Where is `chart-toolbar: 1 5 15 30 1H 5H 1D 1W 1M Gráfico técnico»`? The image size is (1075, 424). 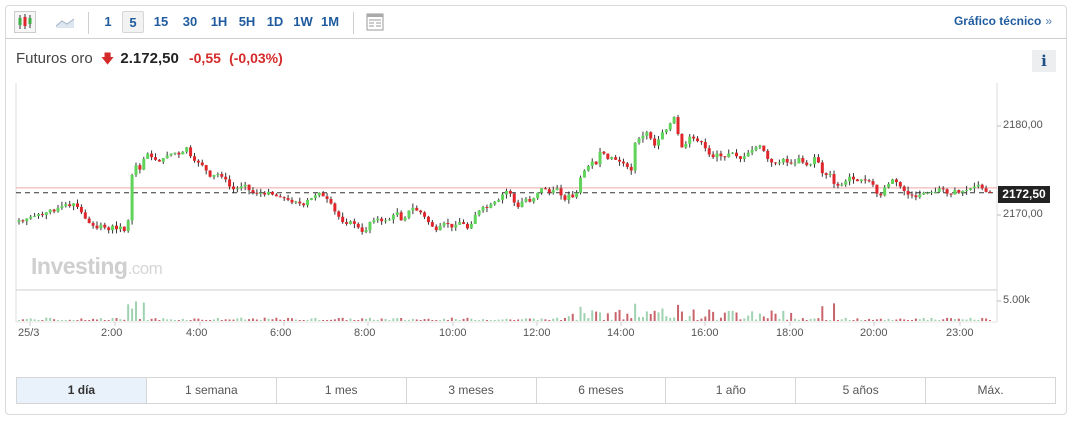
chart-toolbar: 1 5 15 30 1H 5H 1D 1W 1M Gráfico técnico» is located at coordinates (536, 22).